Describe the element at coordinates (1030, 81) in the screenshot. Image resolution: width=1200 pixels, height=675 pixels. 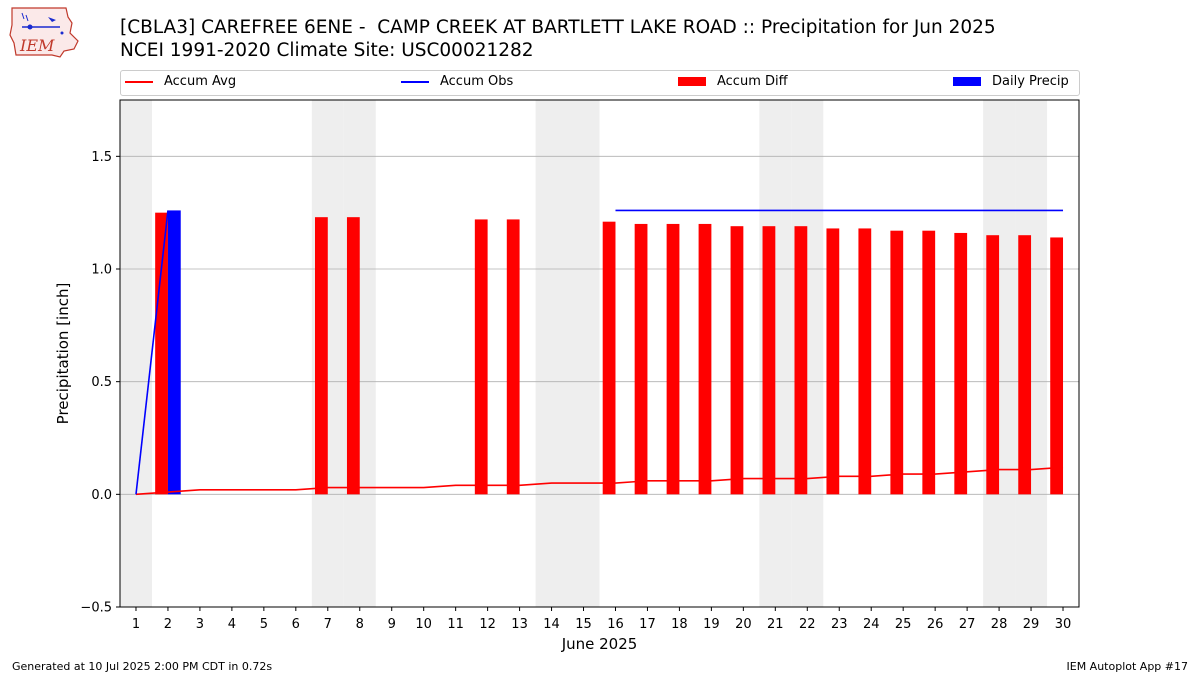
I see `legend-label-daily-precip: Daily Precip` at that location.